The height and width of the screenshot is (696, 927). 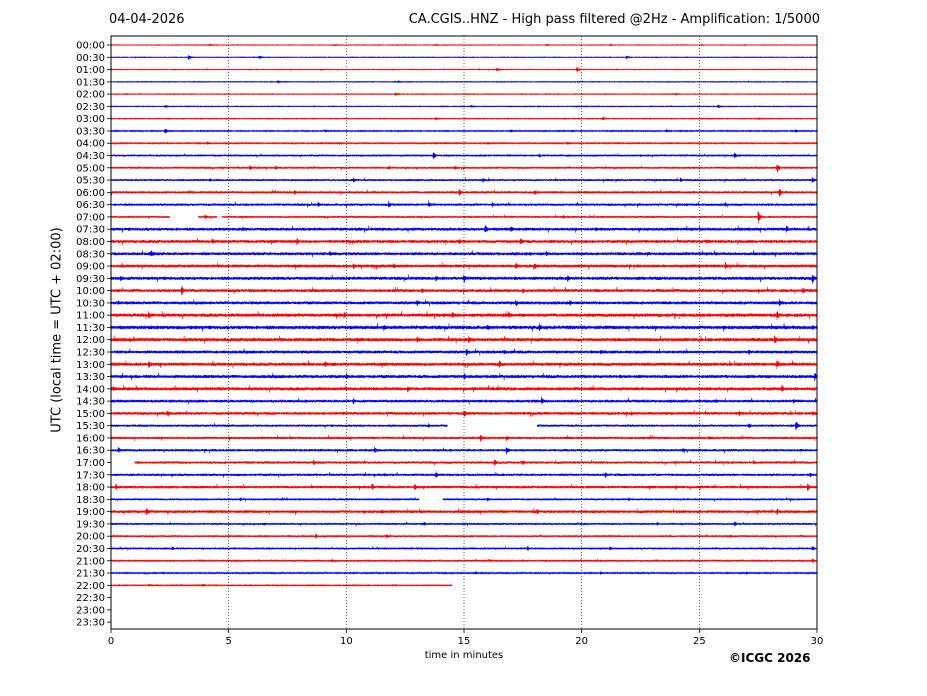 I want to click on y-tick-label: 07:30, so click(x=90, y=230).